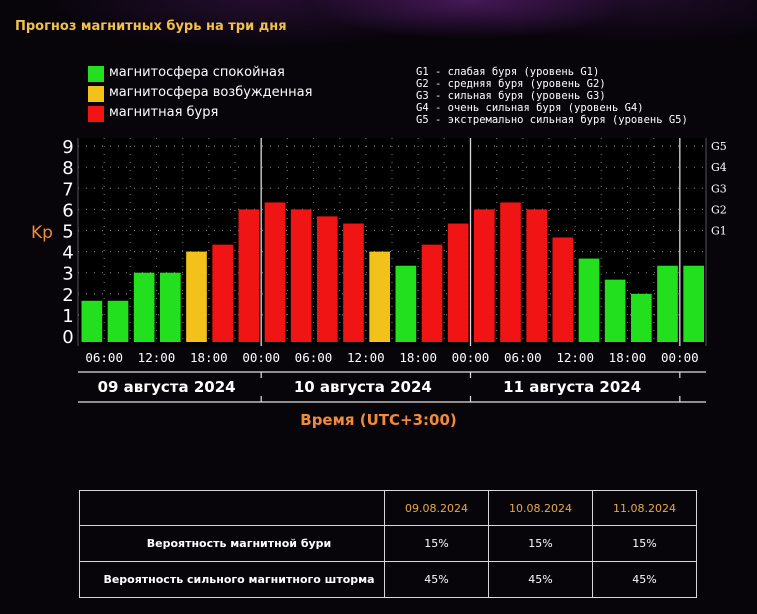  What do you see at coordinates (67, 210) in the screenshot?
I see `y-tick-label: 6` at bounding box center [67, 210].